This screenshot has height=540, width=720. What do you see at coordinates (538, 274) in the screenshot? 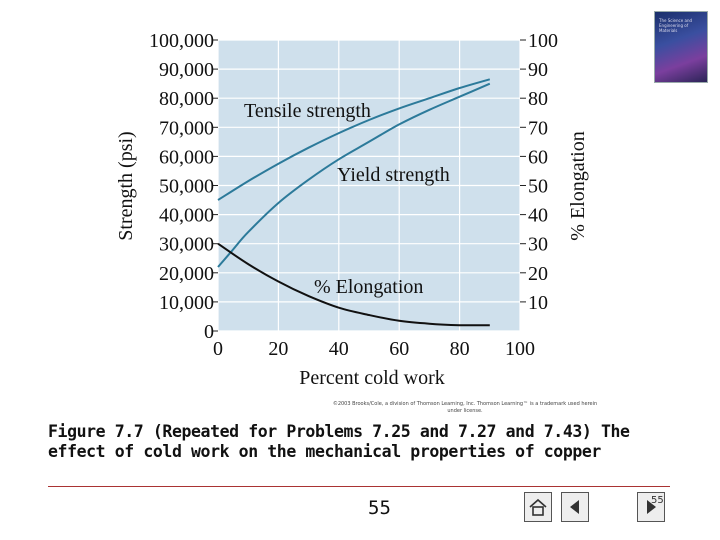
I see `y-right-tick-label: 20` at bounding box center [538, 274].